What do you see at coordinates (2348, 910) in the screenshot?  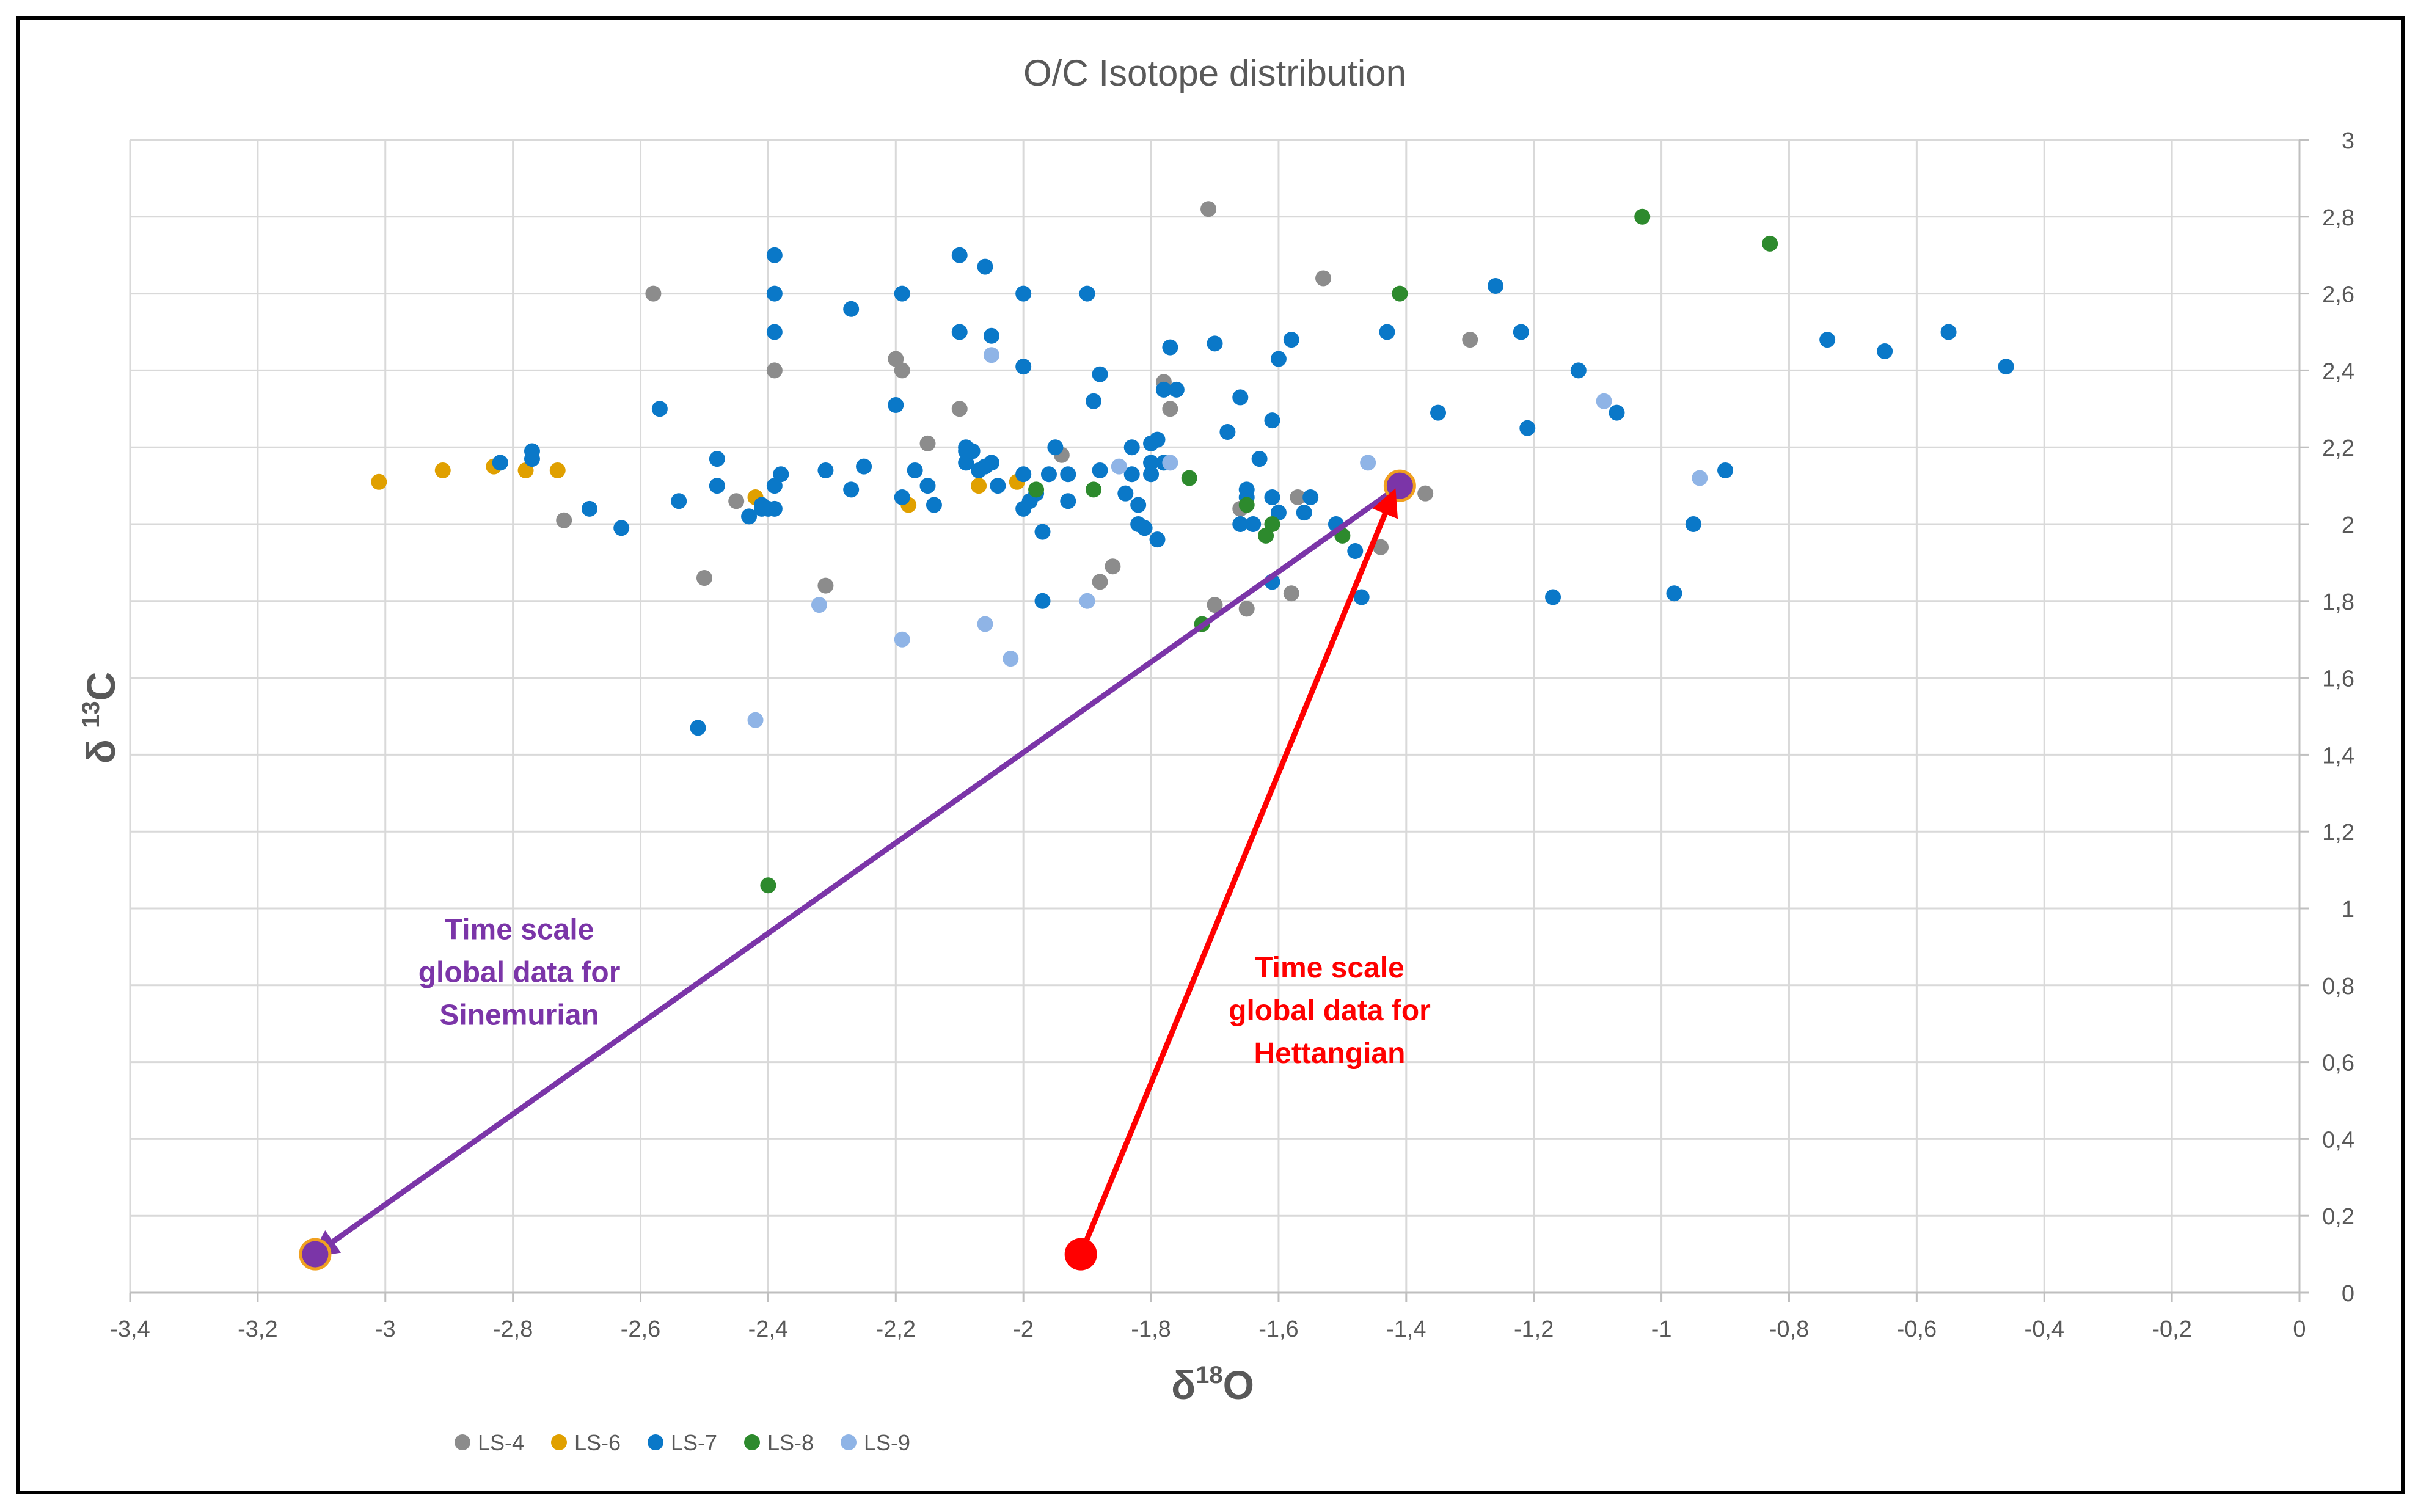 I see `y-tick-label: 1` at bounding box center [2348, 910].